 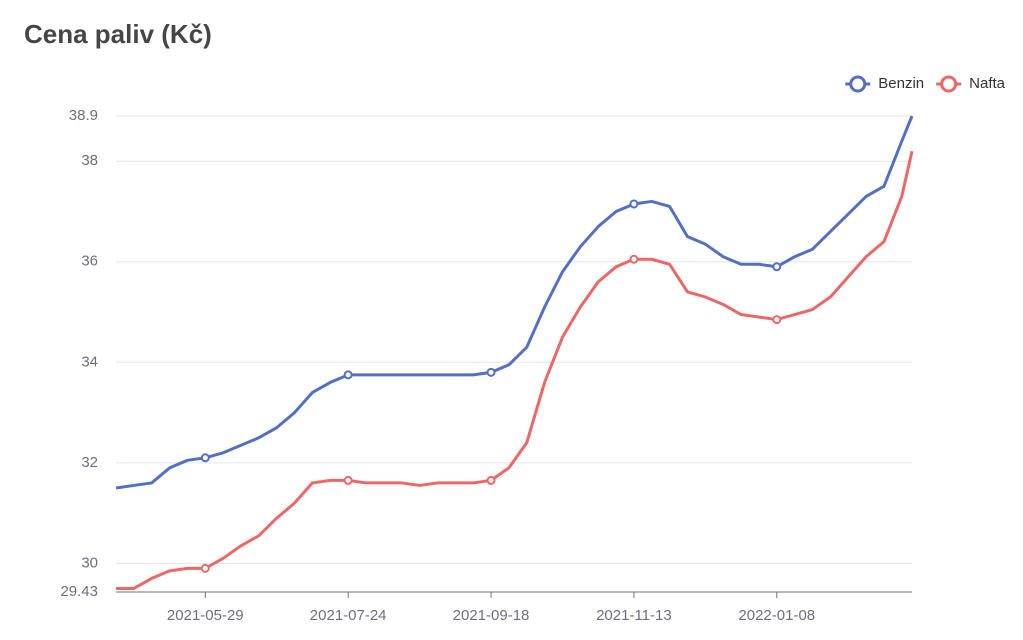 What do you see at coordinates (89, 562) in the screenshot?
I see `y-tick-label: 30` at bounding box center [89, 562].